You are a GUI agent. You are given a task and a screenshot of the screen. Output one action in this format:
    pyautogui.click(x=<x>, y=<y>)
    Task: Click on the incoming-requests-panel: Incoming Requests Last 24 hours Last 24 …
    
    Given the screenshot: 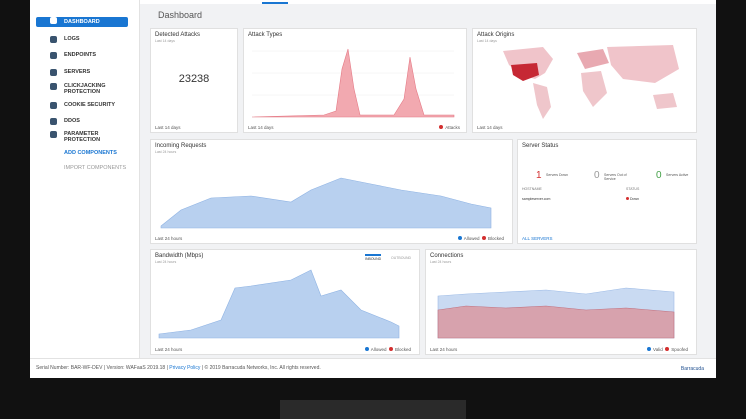 What is the action you would take?
    pyautogui.click(x=331, y=191)
    